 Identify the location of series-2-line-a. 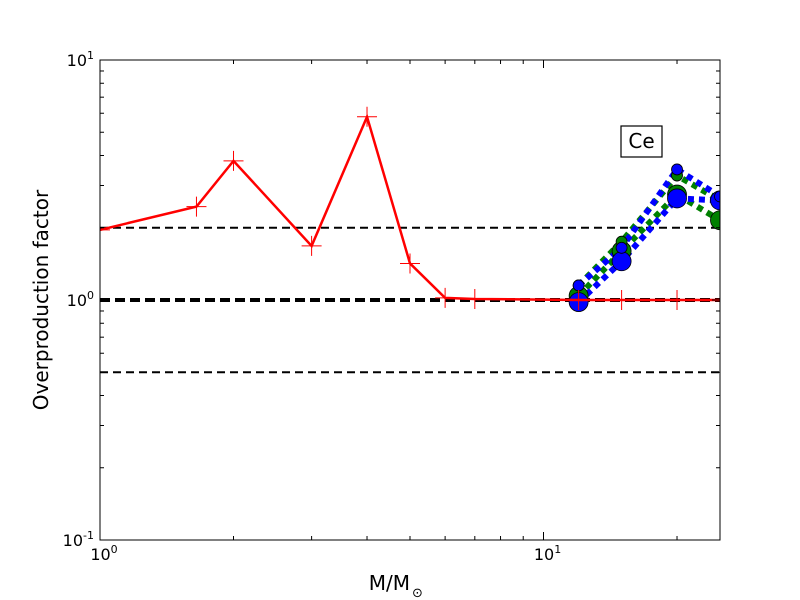
(648, 250).